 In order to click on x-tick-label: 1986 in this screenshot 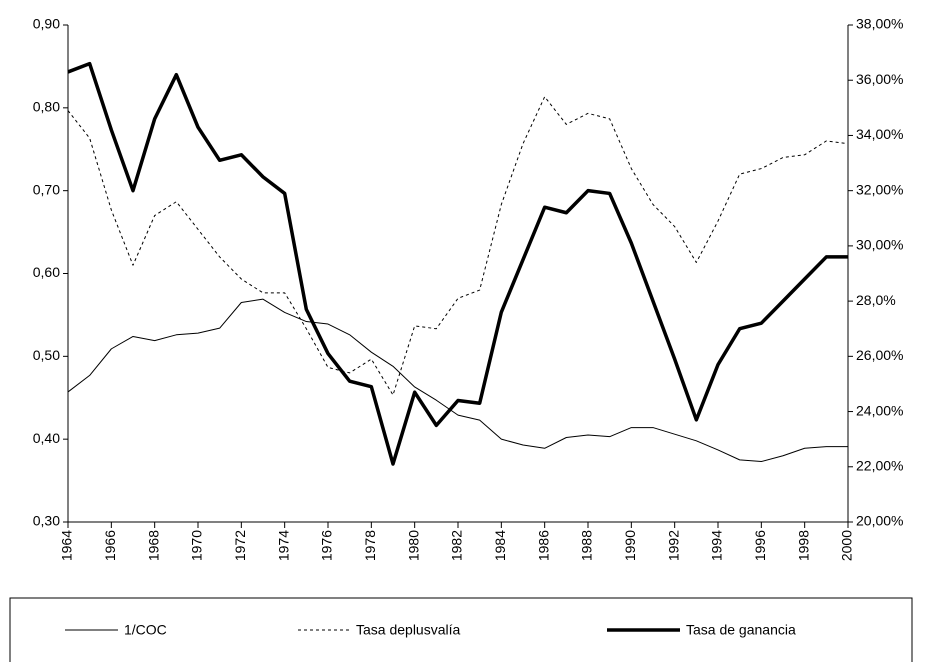, I will do `click(543, 545)`.